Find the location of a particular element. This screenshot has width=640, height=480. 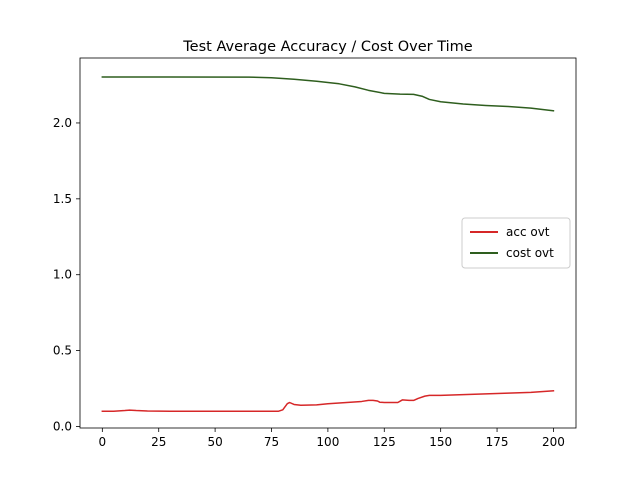

x-tick-label: 0 is located at coordinates (103, 442).